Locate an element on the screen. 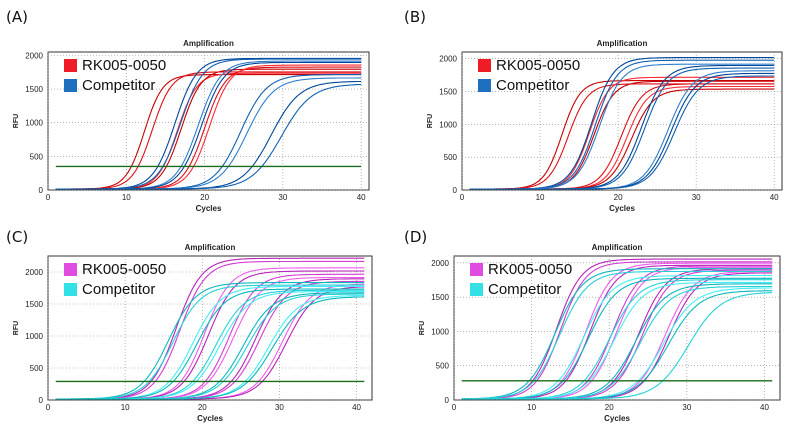 Image resolution: width=800 pixels, height=436 pixels. plot-area is located at coordinates (622, 121).